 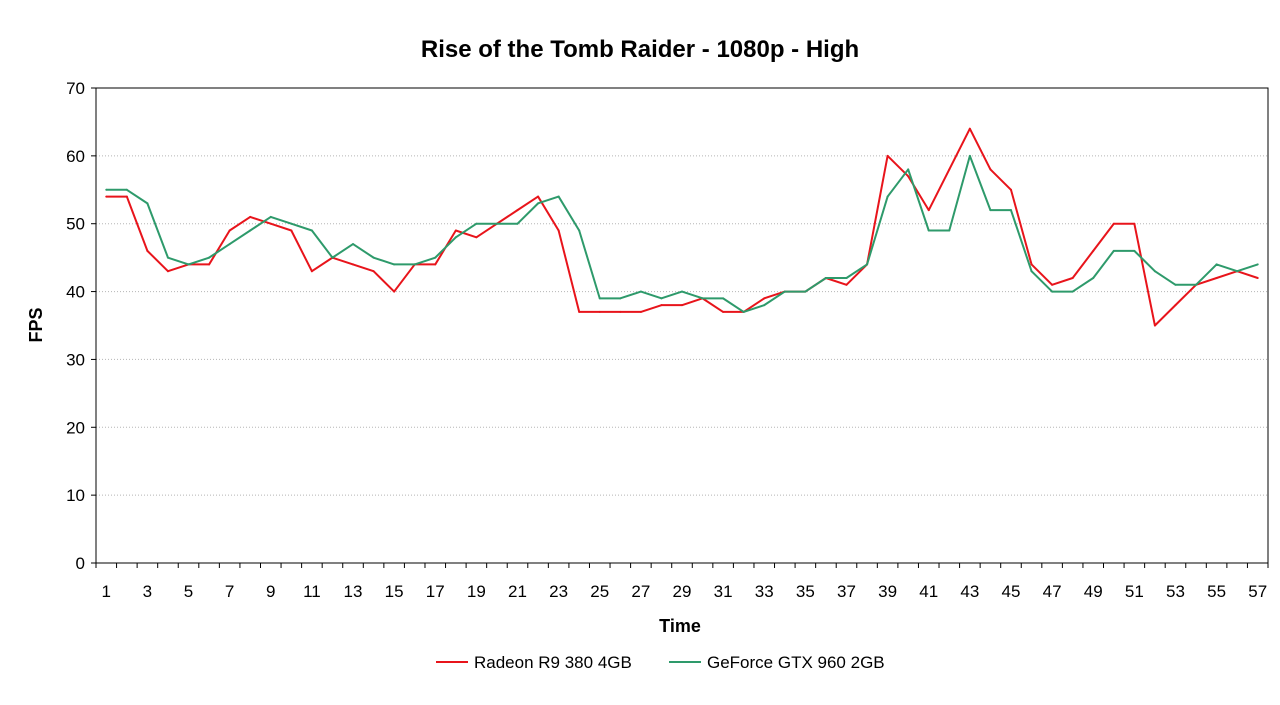 I want to click on x-tick-label: 15, so click(x=394, y=591).